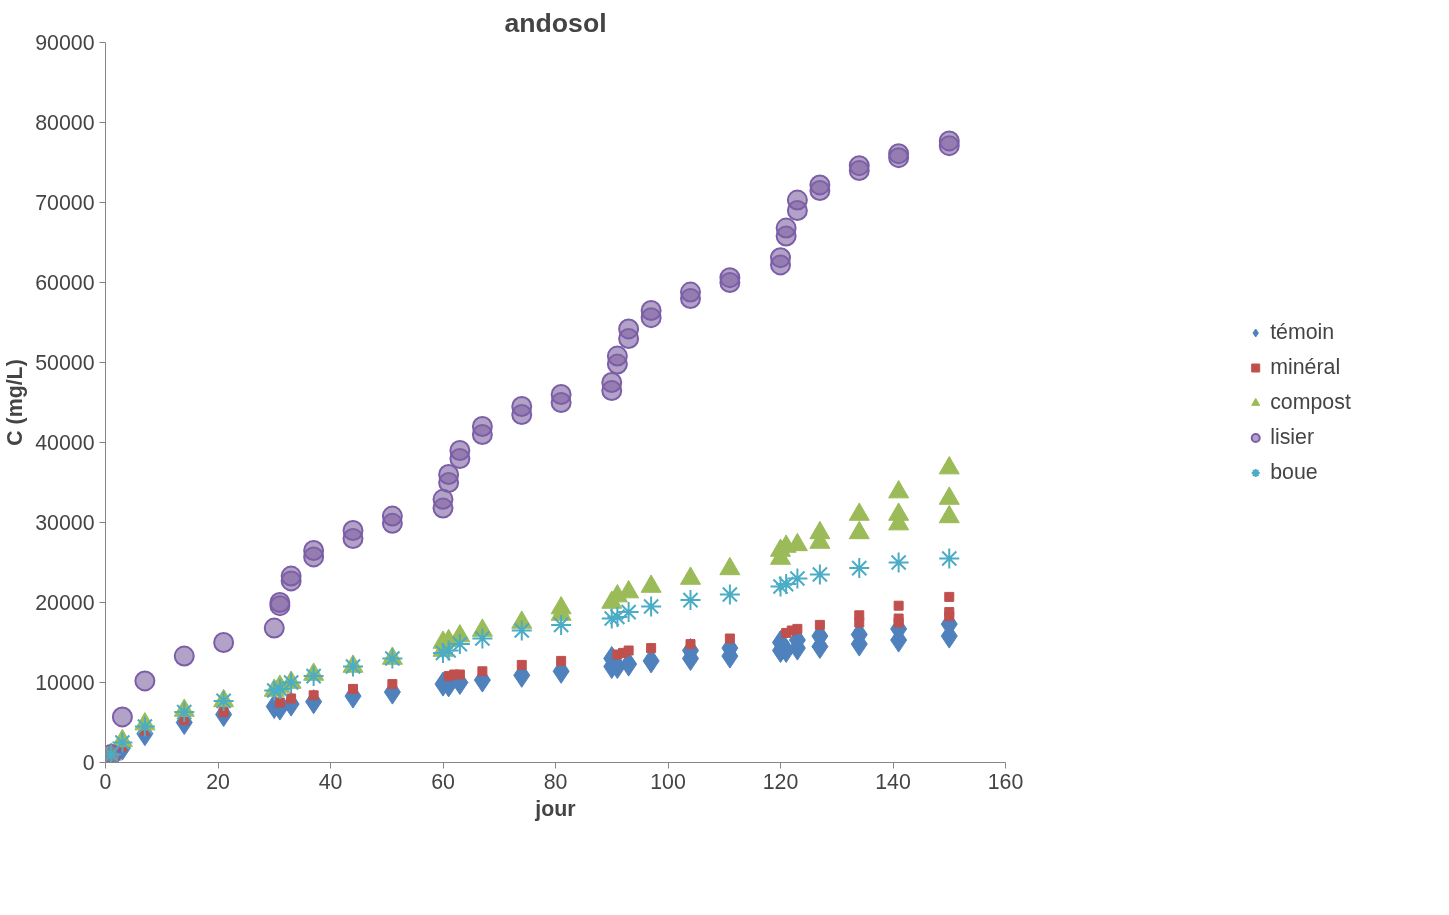 The image size is (1449, 915). What do you see at coordinates (555, 22) in the screenshot?
I see `chart-title: andosol` at bounding box center [555, 22].